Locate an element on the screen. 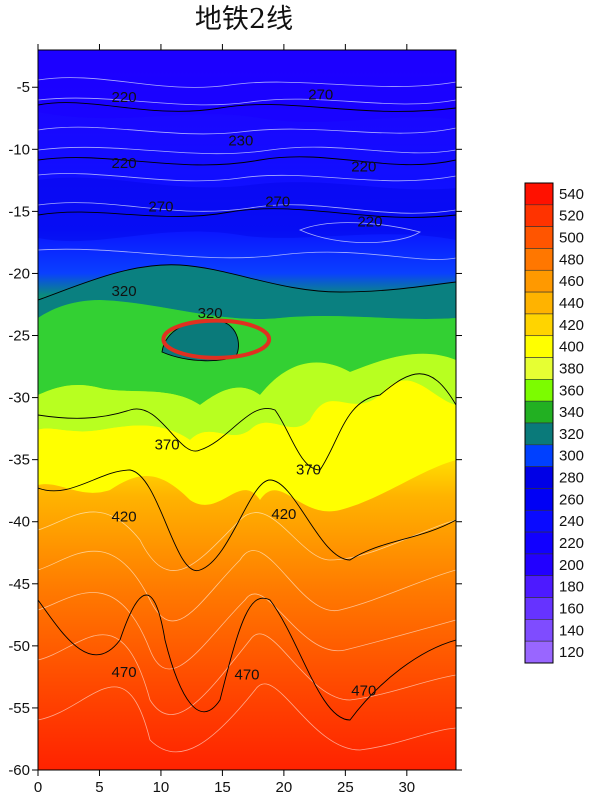 This screenshot has width=589, height=804. colorbar-label: 200 is located at coordinates (571, 565).